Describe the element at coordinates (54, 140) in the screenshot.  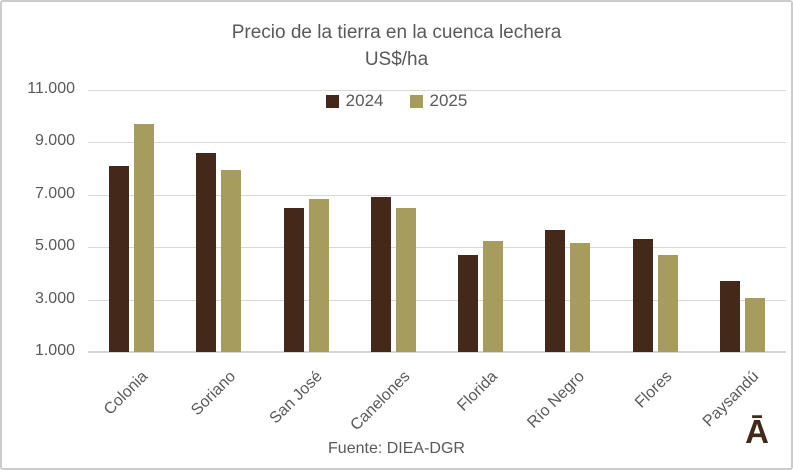
I see `y-tick-label: 9.000` at that location.